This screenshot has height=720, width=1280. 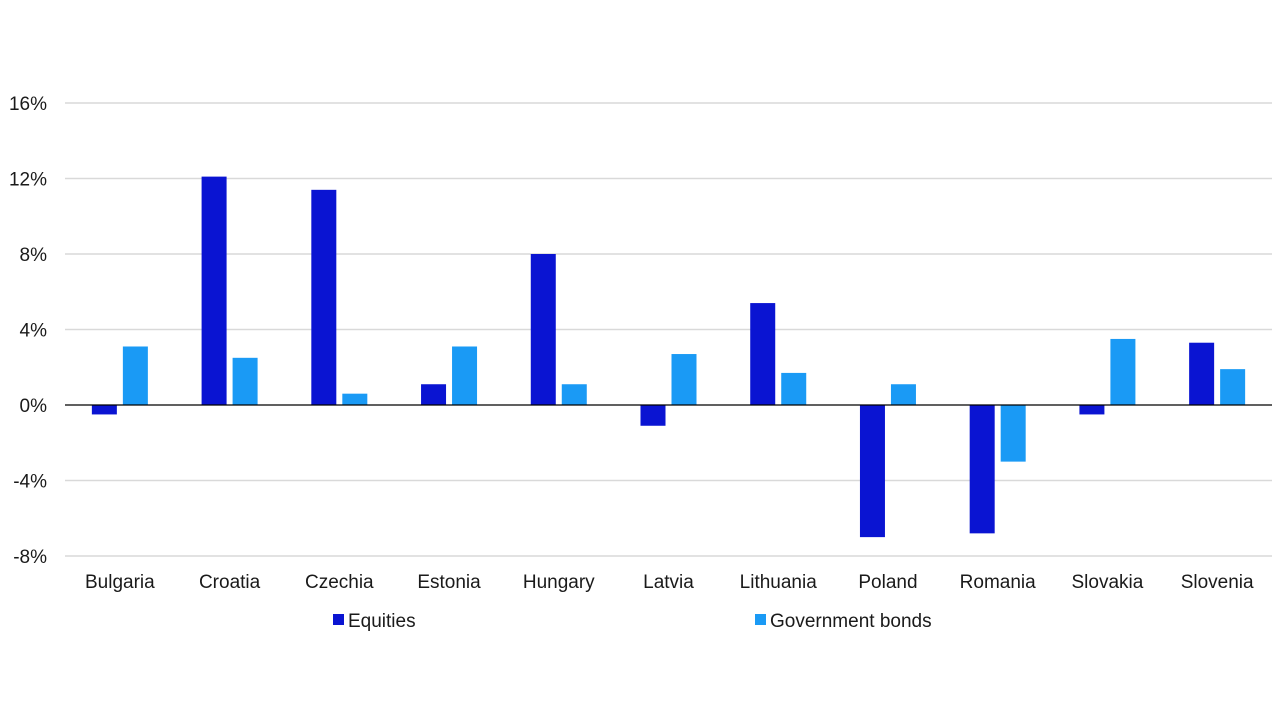 I want to click on x-tick-label: Slovakia, so click(x=1107, y=582).